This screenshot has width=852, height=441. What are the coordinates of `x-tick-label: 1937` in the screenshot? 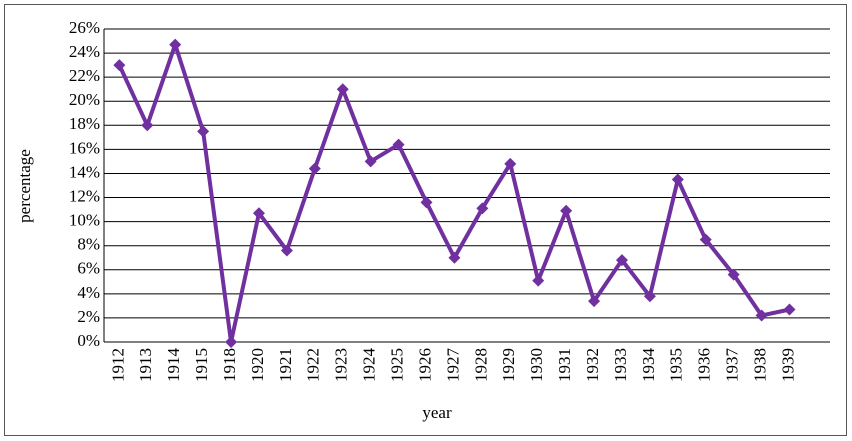 It's located at (732, 365).